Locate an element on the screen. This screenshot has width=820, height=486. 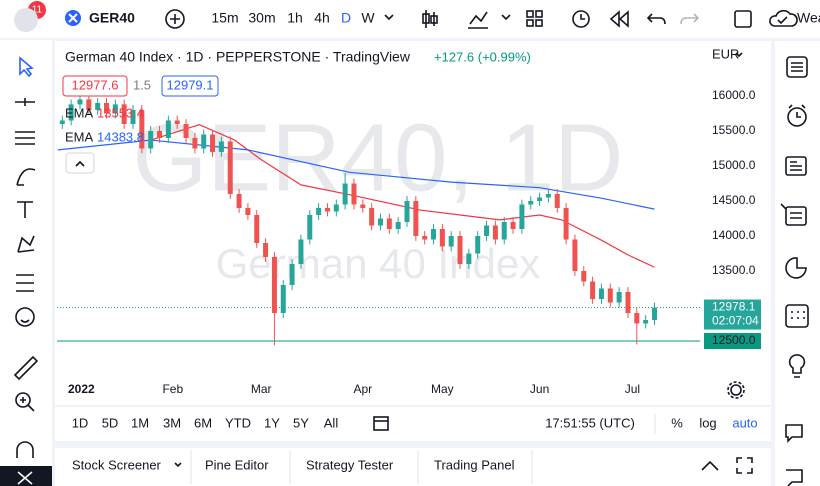
interval-button-active: D is located at coordinates (346, 18).